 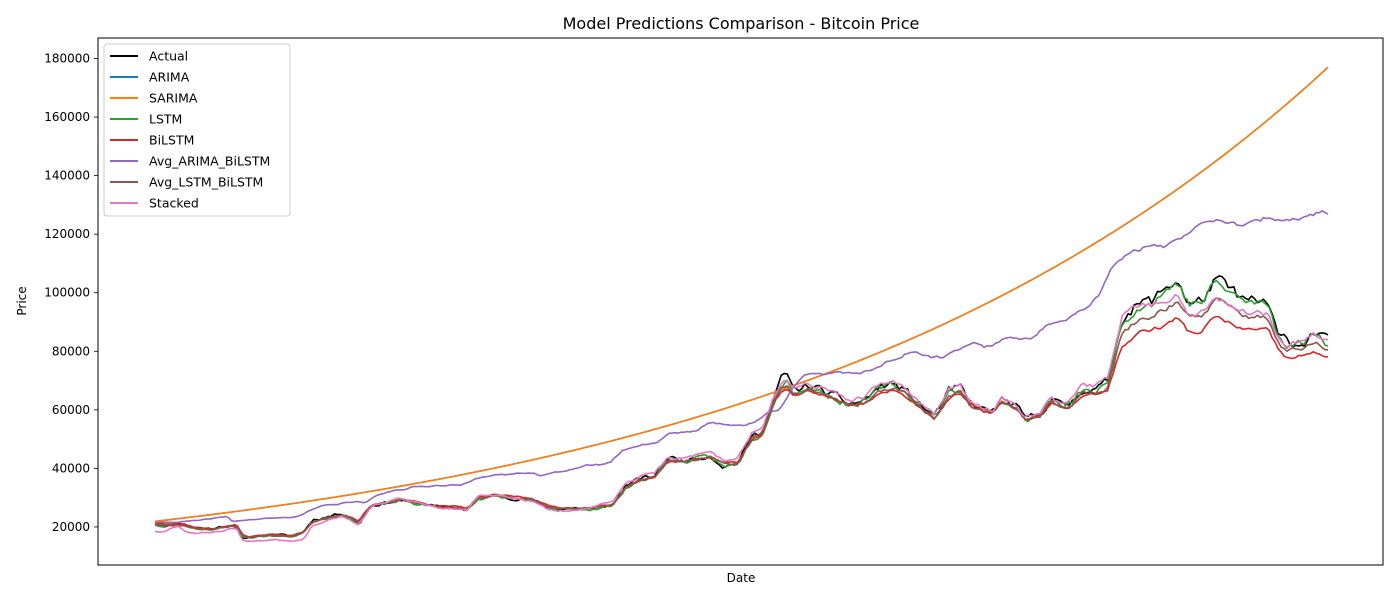 What do you see at coordinates (67, 293) in the screenshot?
I see `y-tick-label: 100000` at bounding box center [67, 293].